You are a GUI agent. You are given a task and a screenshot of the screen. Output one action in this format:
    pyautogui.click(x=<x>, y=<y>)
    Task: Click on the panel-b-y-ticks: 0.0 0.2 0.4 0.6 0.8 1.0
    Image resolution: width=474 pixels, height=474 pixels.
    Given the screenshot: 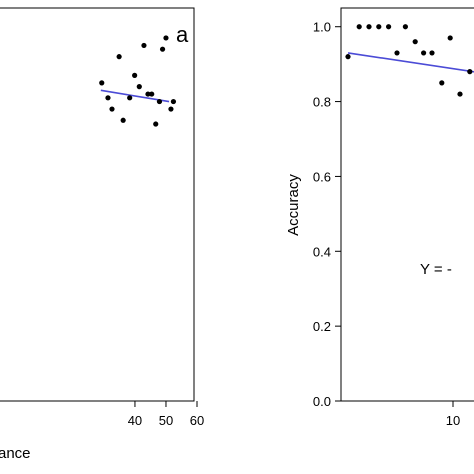 What is the action you would take?
    pyautogui.click(x=327, y=214)
    